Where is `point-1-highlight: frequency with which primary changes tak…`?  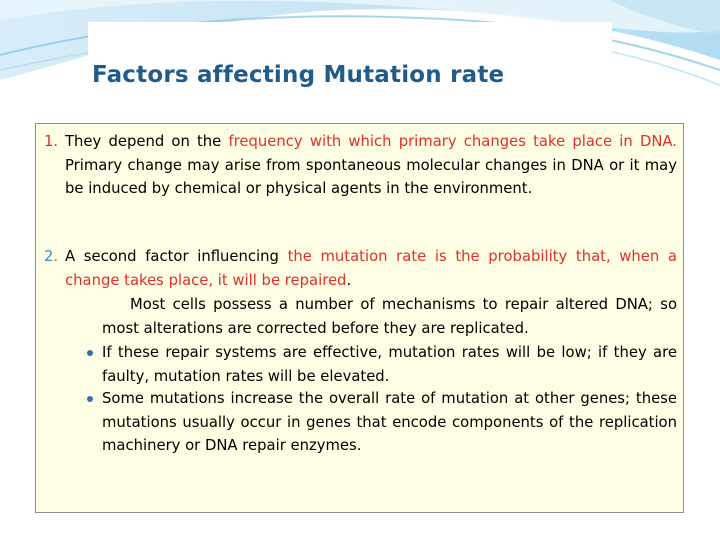
point-1-highlight: frequency with which primary changes tak… is located at coordinates (452, 141).